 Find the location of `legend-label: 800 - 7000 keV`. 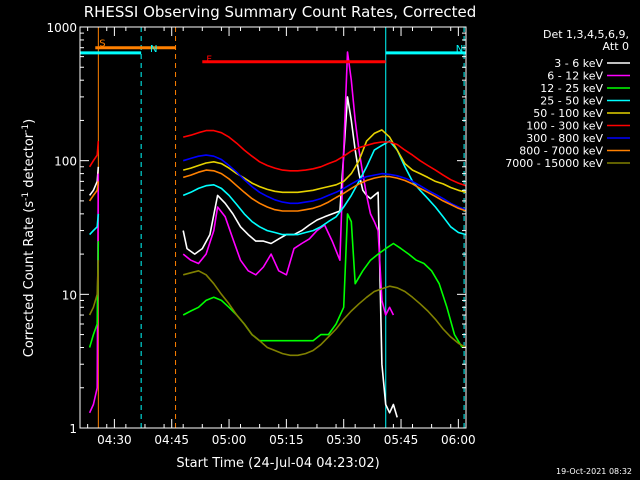

legend-label: 800 - 7000 keV is located at coordinates (561, 151).